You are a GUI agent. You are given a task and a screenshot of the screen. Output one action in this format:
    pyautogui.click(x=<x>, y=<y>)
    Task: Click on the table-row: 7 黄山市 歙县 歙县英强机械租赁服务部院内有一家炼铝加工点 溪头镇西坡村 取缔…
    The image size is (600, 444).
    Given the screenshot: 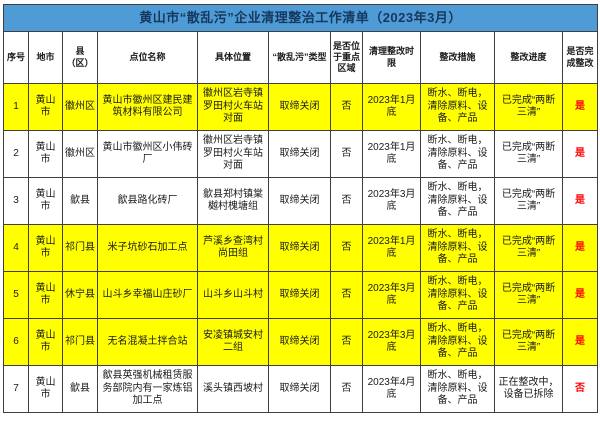 What is the action you would take?
    pyautogui.click(x=301, y=389)
    